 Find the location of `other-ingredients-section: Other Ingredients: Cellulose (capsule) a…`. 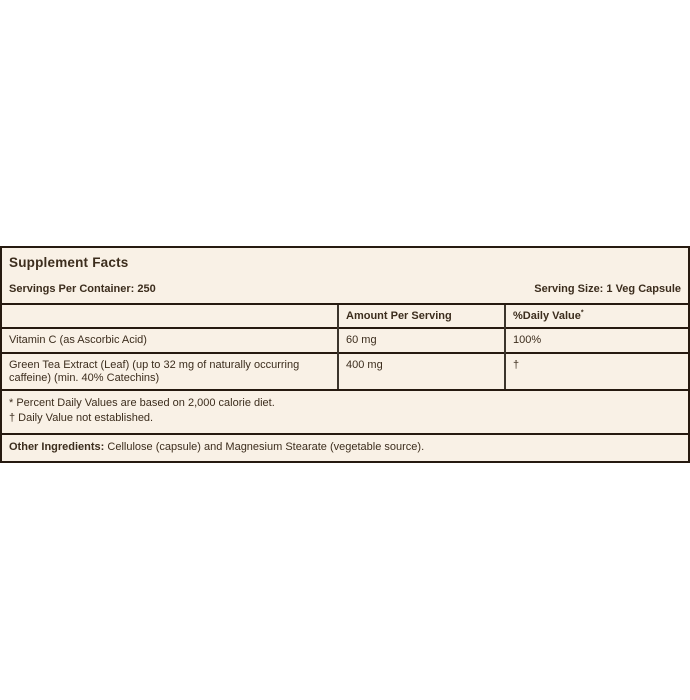

other-ingredients-section: Other Ingredients: Cellulose (capsule) a… is located at coordinates (345, 447).